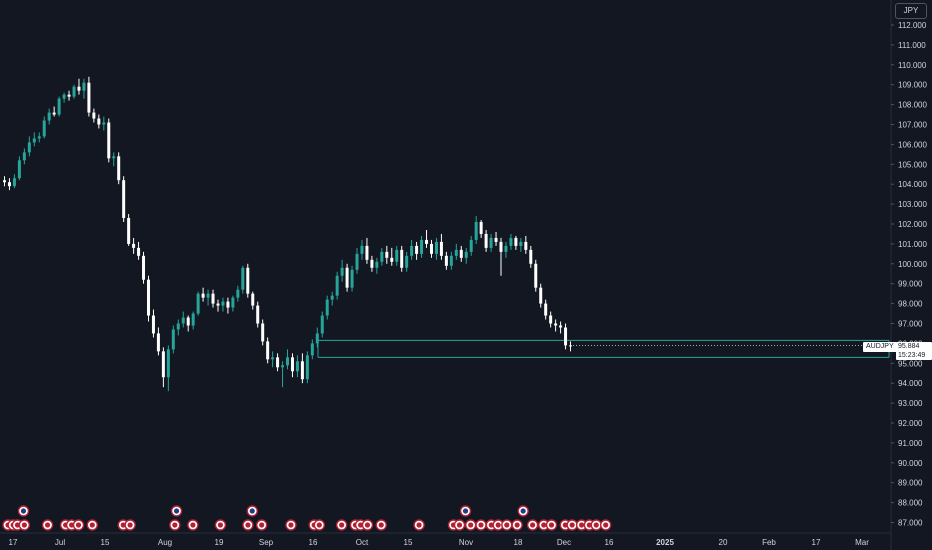 Image resolution: width=932 pixels, height=550 pixels. Describe the element at coordinates (910, 304) in the screenshot. I see `price-tick-label: 98.000` at that location.